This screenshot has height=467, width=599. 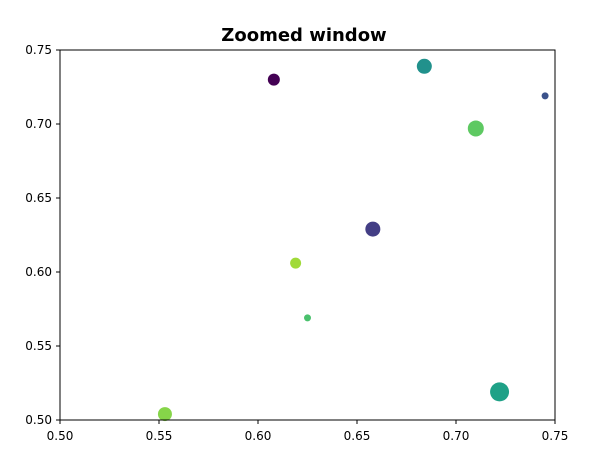 What do you see at coordinates (38, 124) in the screenshot?
I see `y-tick-label: 0.70` at bounding box center [38, 124].